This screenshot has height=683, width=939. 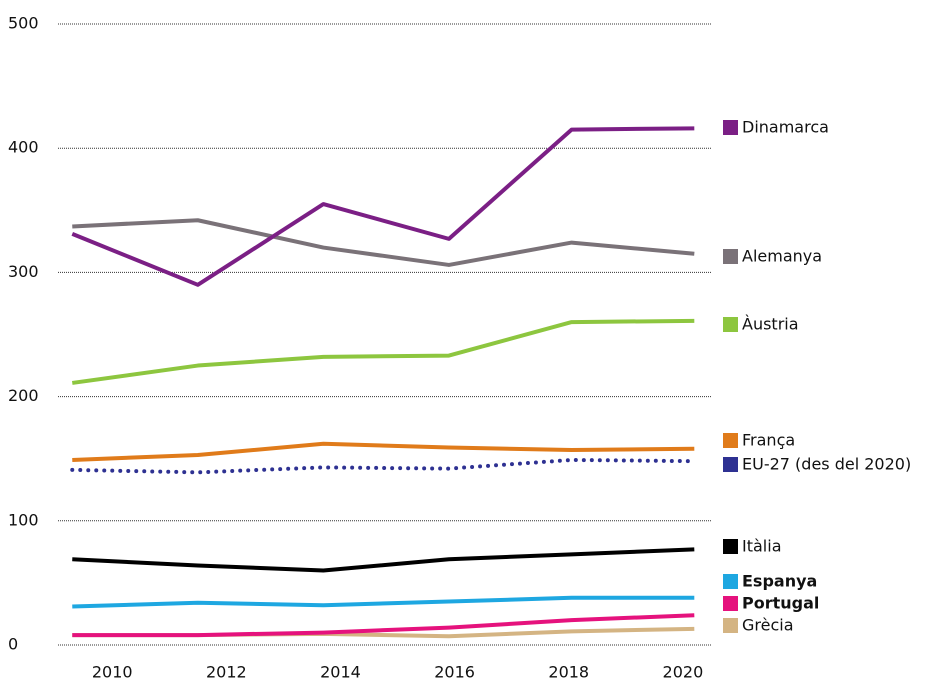 I want to click on legend-label: Portugal, so click(x=780, y=603).